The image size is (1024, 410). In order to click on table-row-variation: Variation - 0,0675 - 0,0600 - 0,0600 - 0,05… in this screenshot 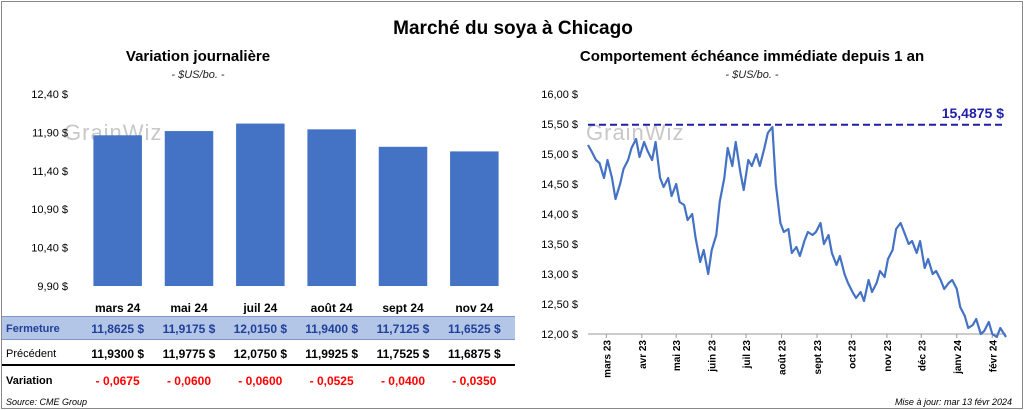, I will do `click(258, 381)`.